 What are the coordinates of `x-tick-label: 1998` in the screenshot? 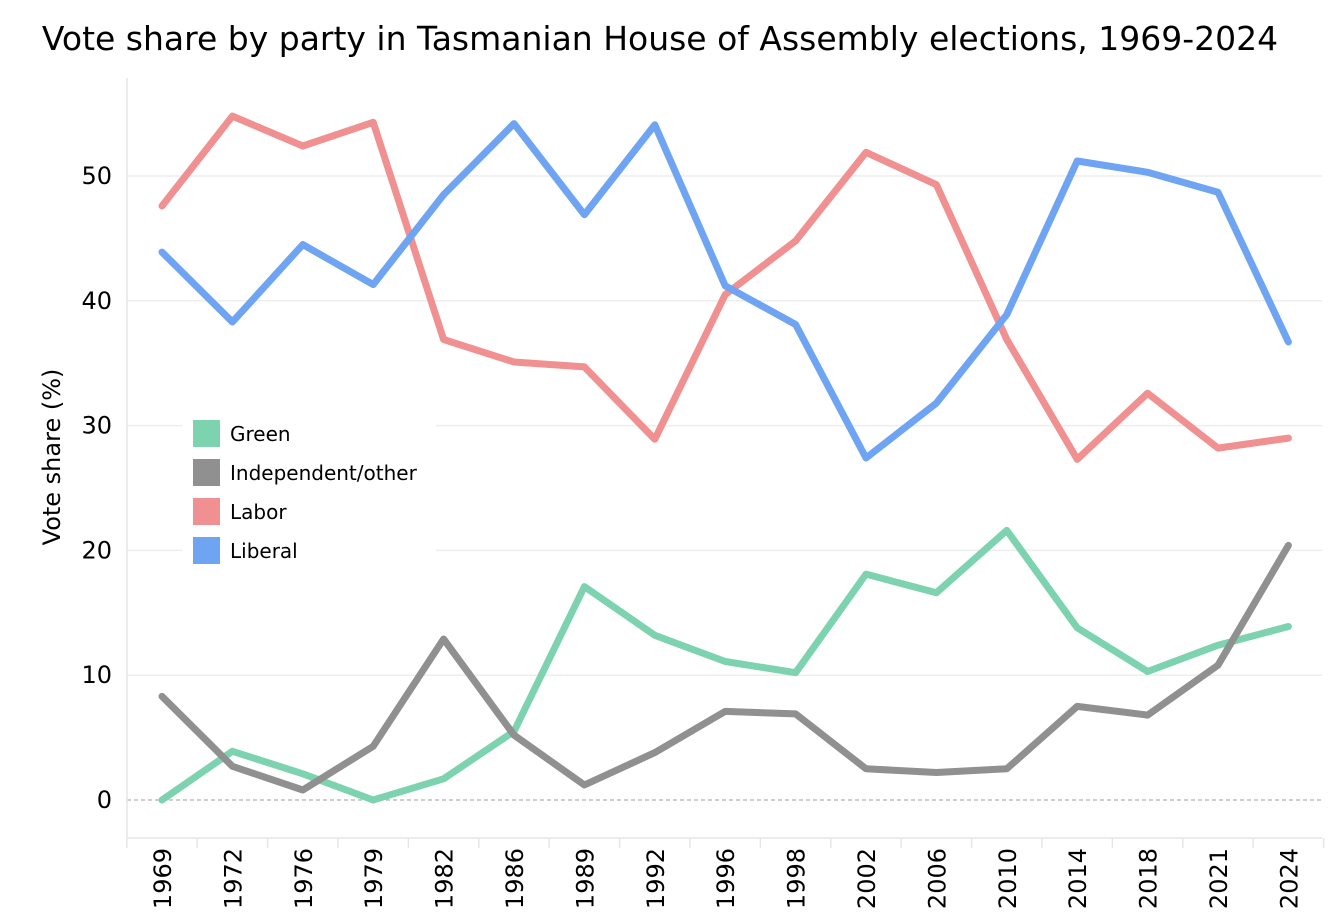 It's located at (797, 878).